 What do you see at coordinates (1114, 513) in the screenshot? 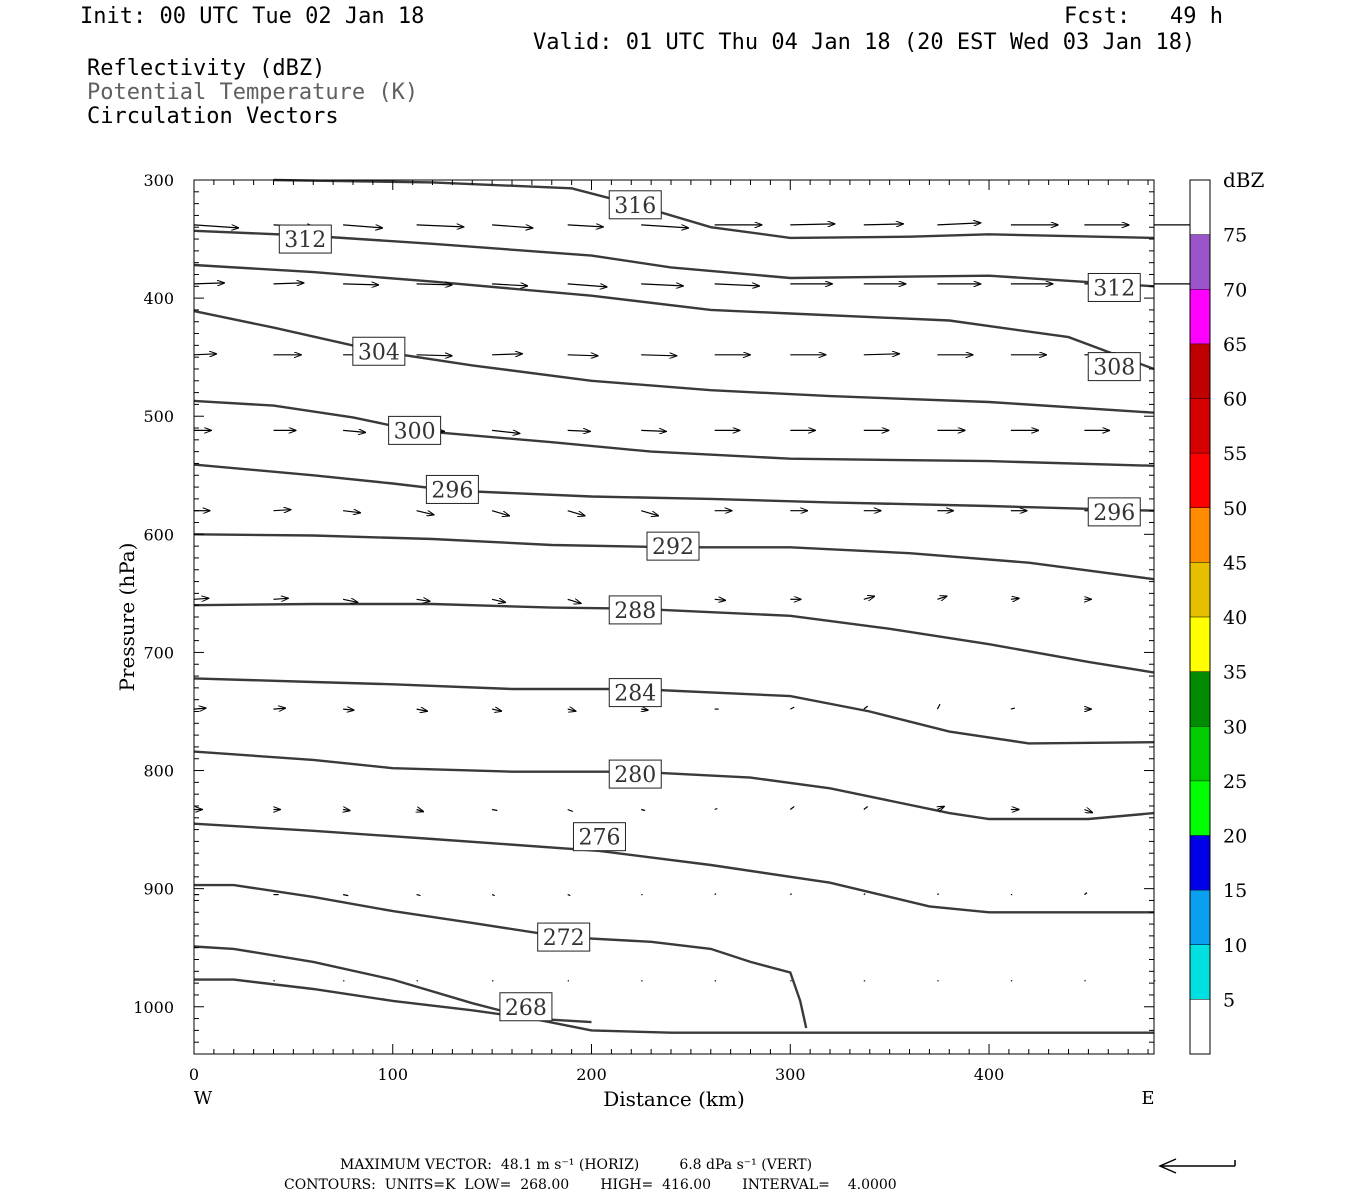
I see `contour-label: 296` at bounding box center [1114, 513].